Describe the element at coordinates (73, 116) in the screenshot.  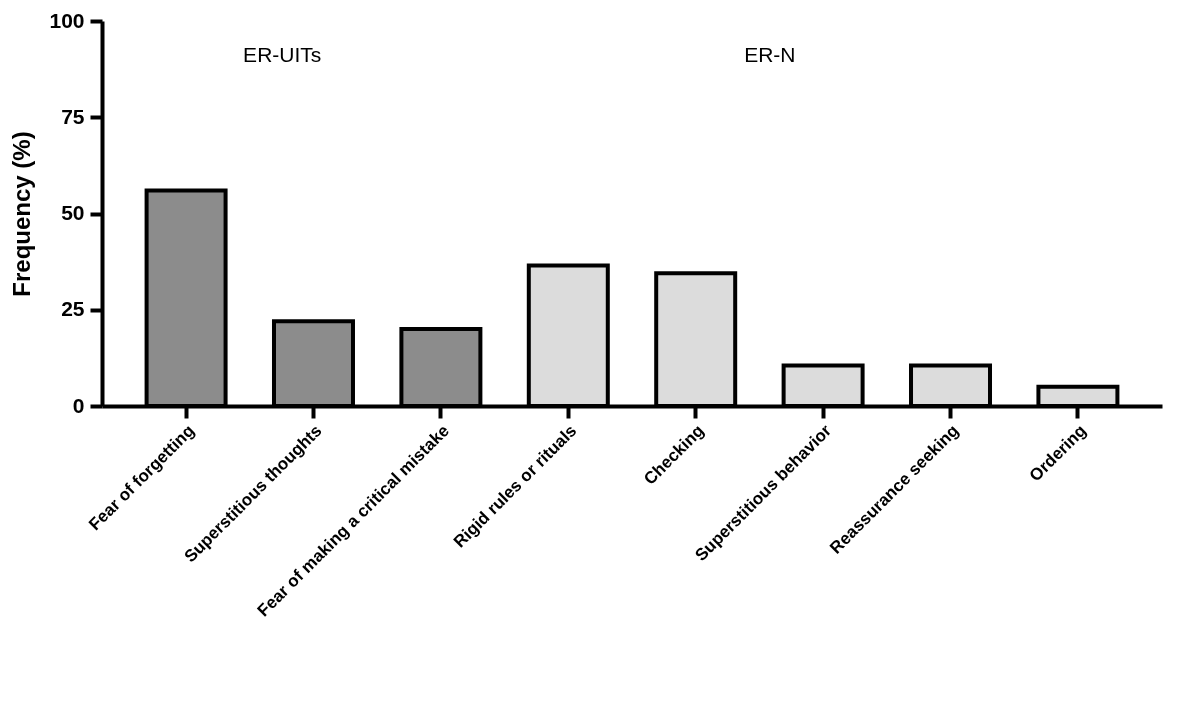
I see `y-tick-label: 75` at that location.